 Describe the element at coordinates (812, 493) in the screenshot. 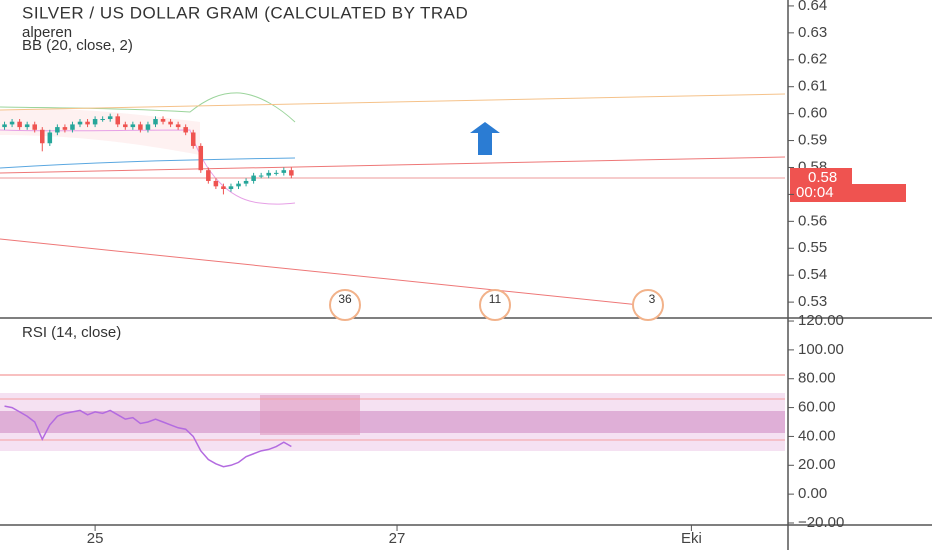

I see `y-tick-label: 0.00` at that location.